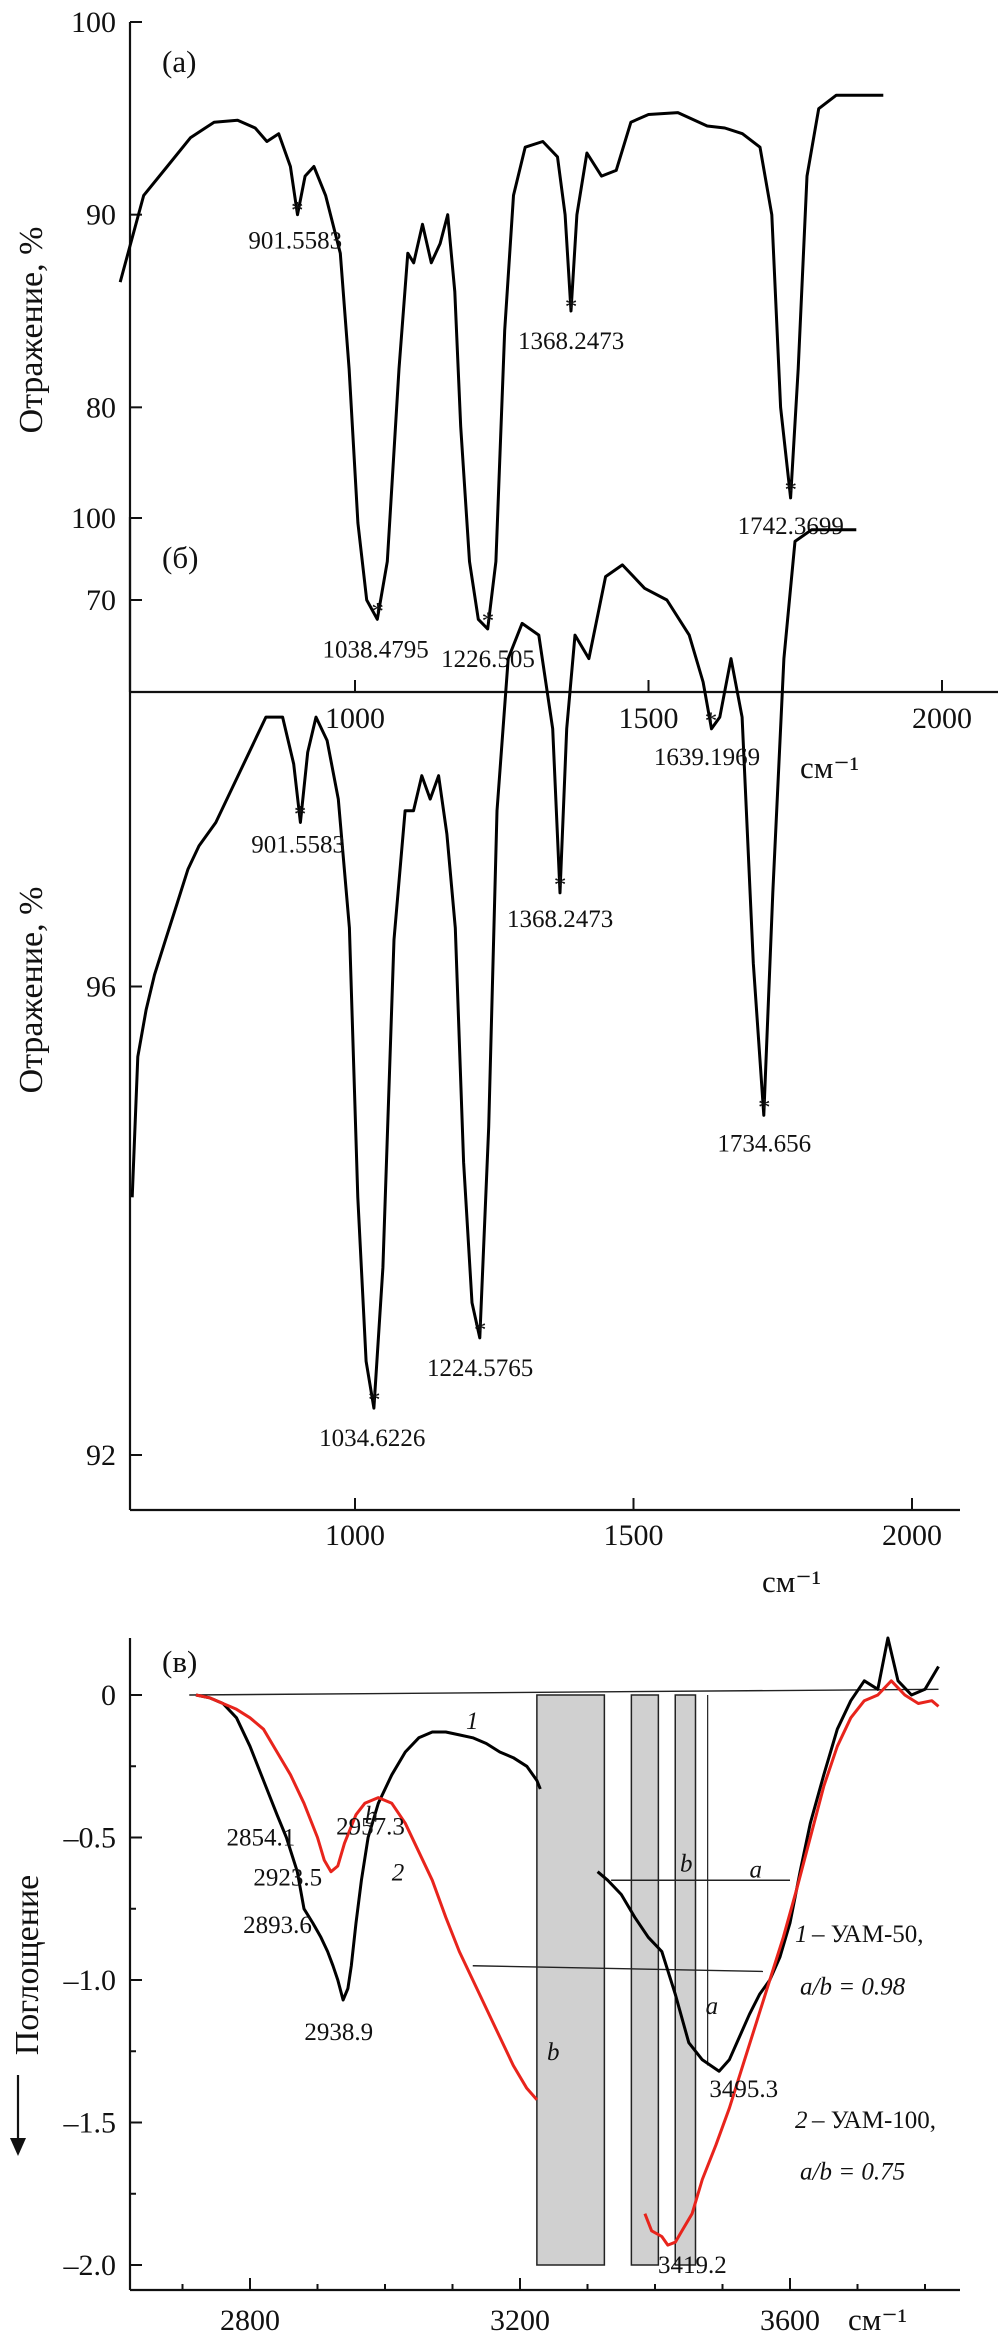 The width and height of the screenshot is (998, 2343). What do you see at coordinates (101, 1455) in the screenshot?
I see `y-tick-label: 92` at bounding box center [101, 1455].